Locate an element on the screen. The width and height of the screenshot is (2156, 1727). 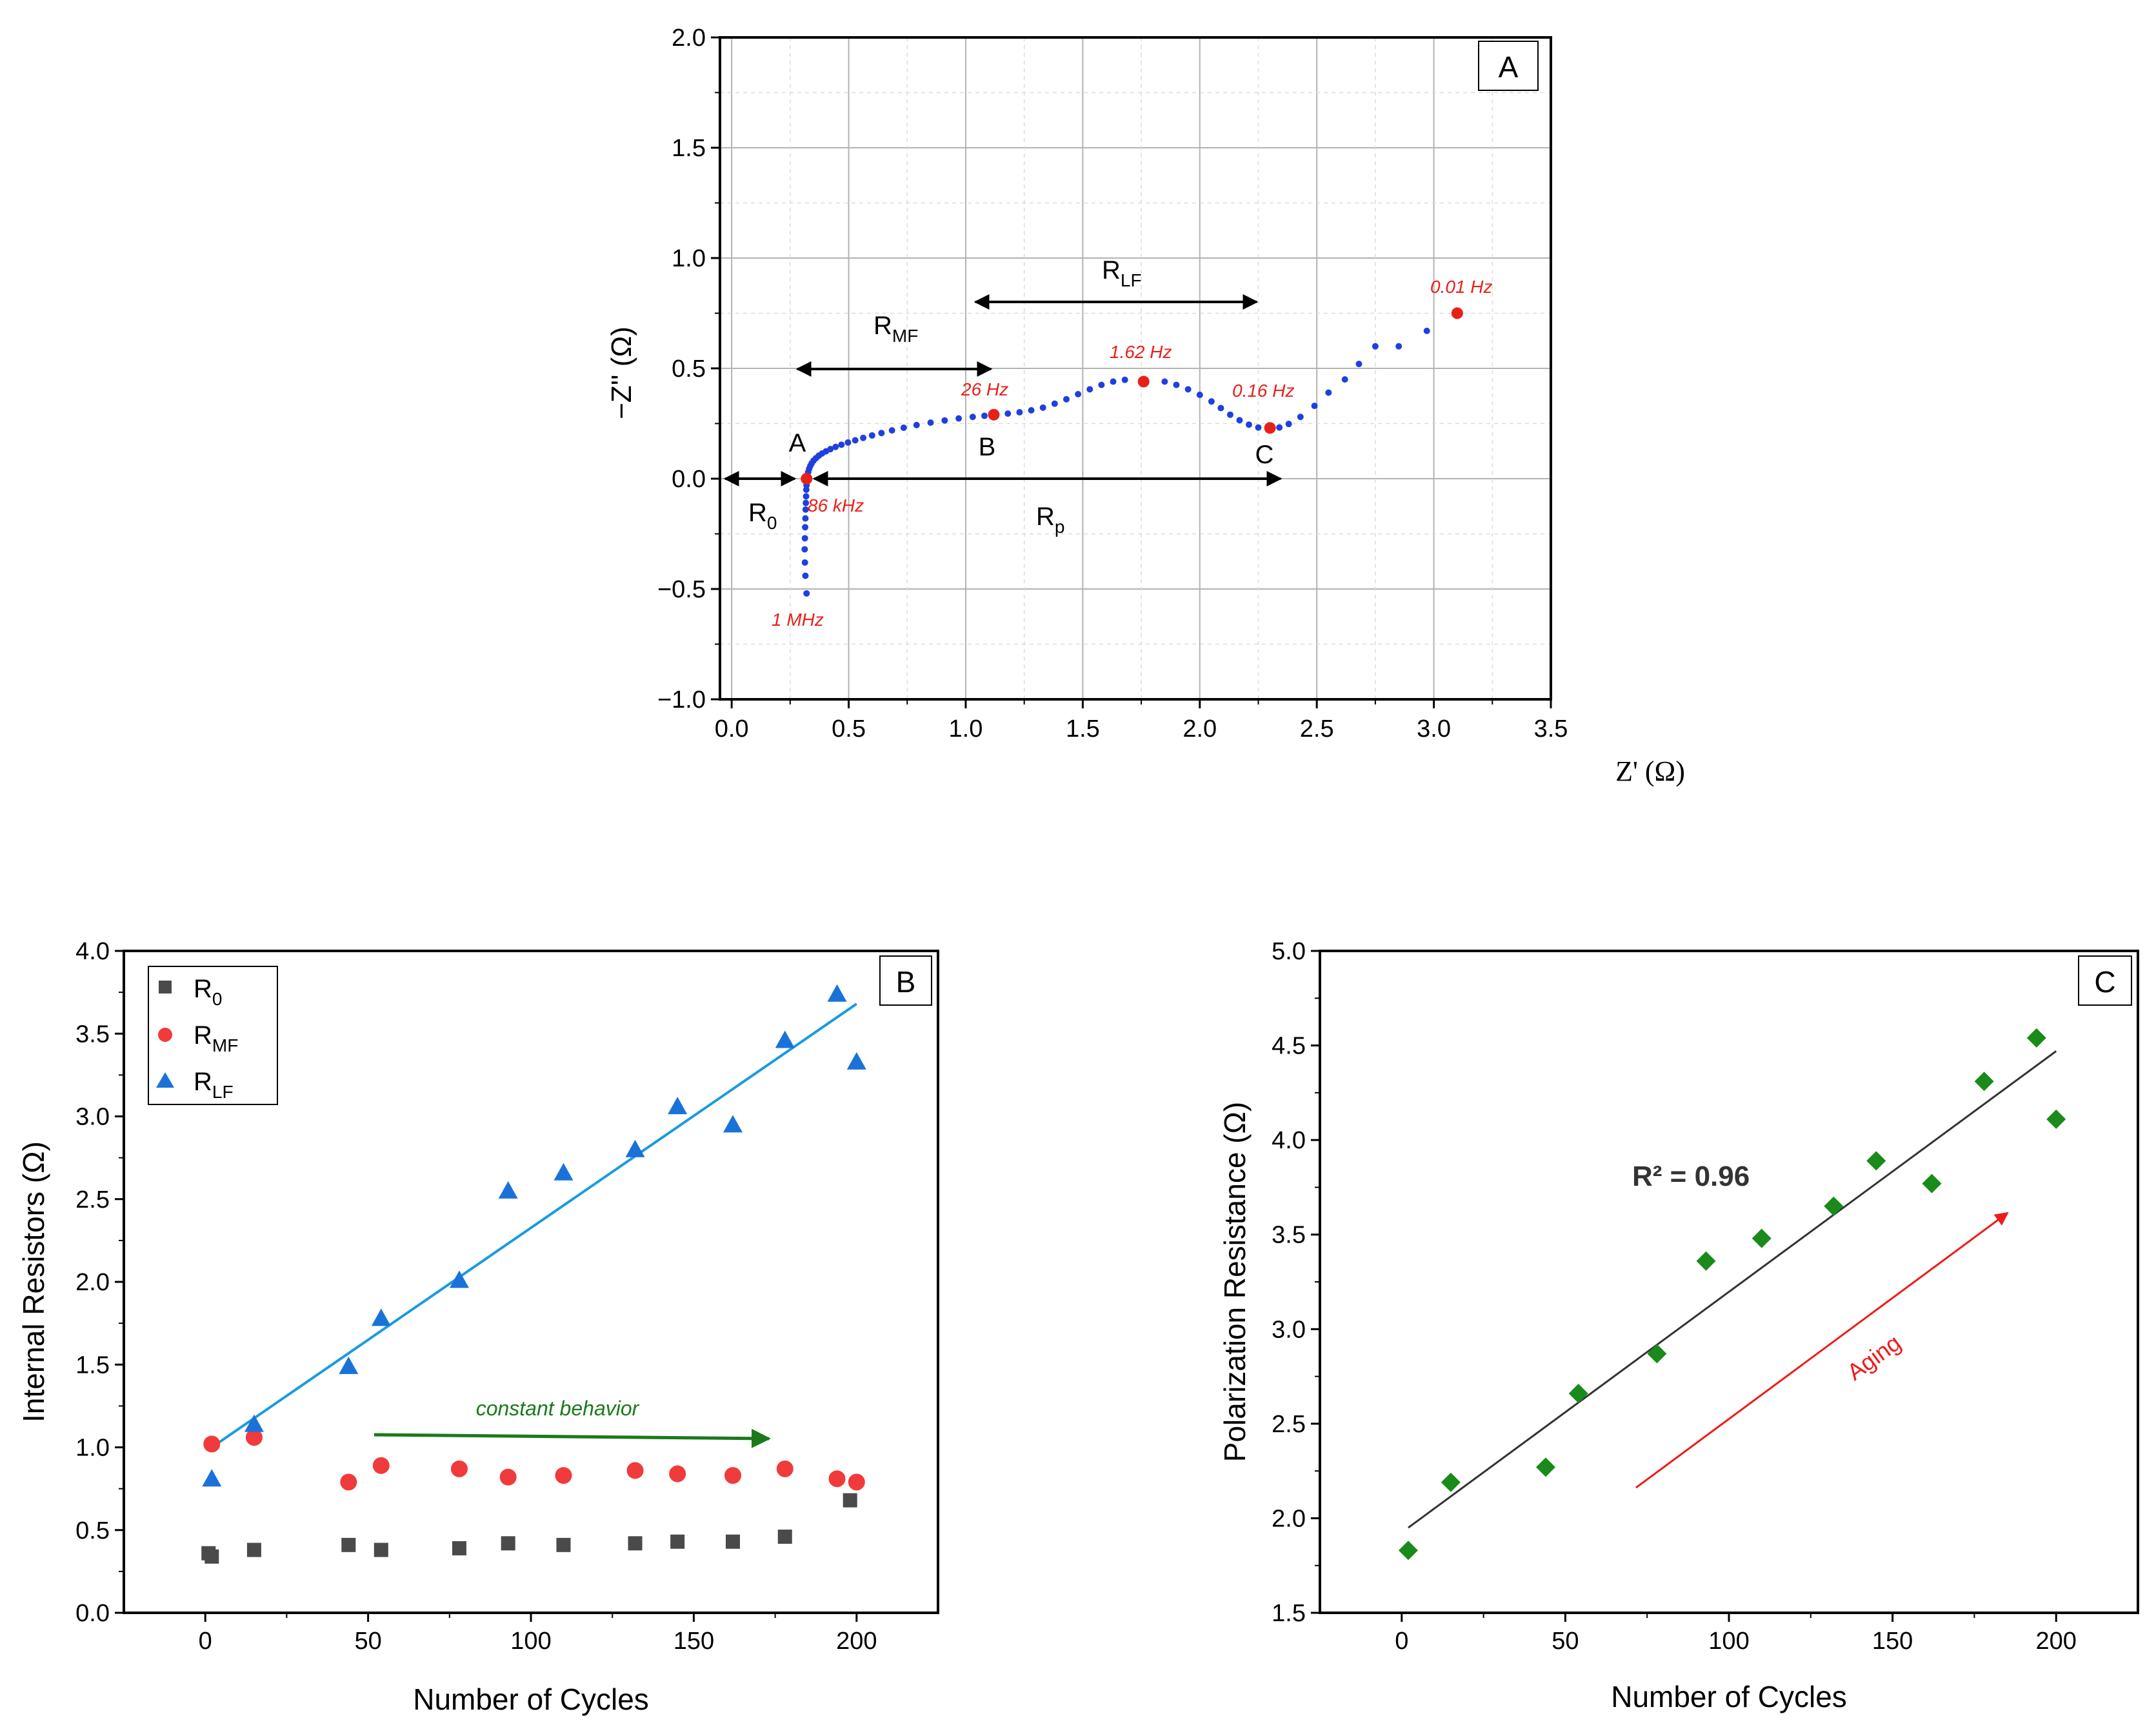
panel-b-series is located at coordinates (534, 1274).